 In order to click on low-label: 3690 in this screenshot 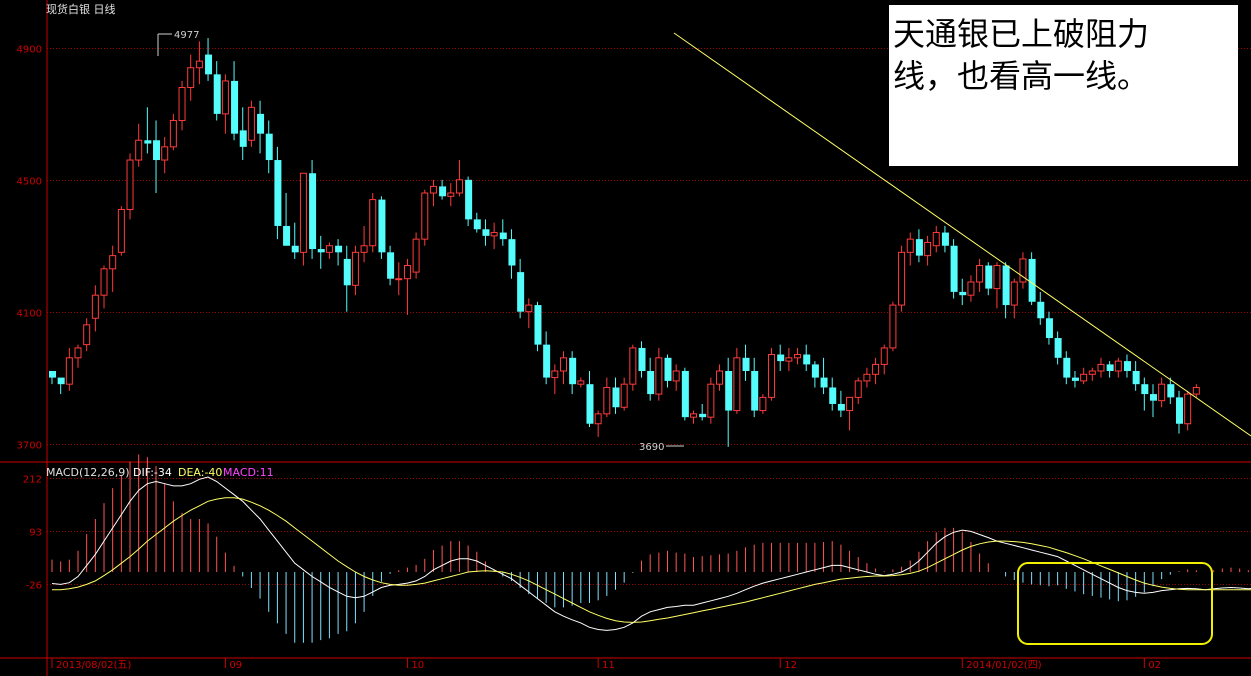, I will do `click(651, 447)`.